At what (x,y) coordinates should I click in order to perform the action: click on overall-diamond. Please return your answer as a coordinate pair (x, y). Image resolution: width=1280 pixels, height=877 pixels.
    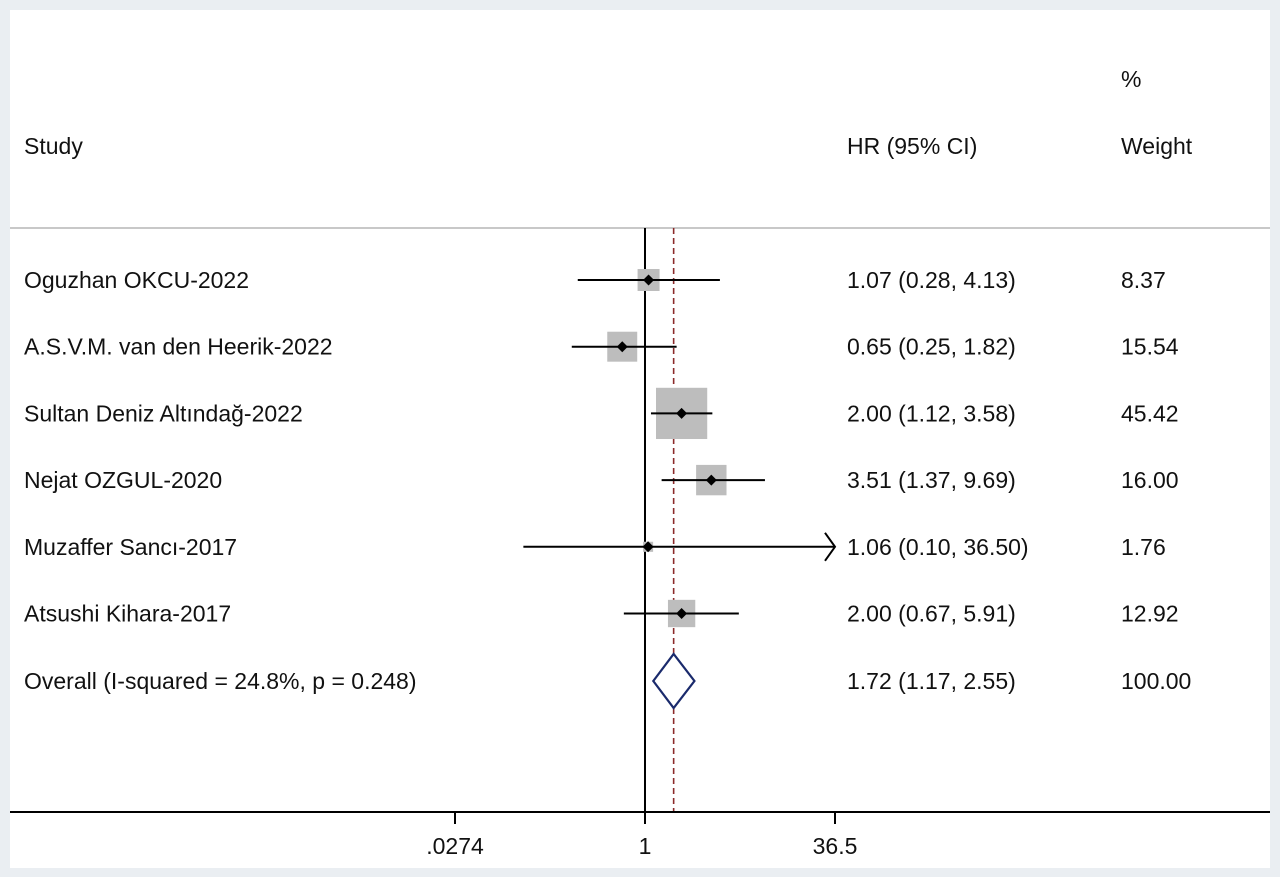
    Looking at the image, I should click on (673, 681).